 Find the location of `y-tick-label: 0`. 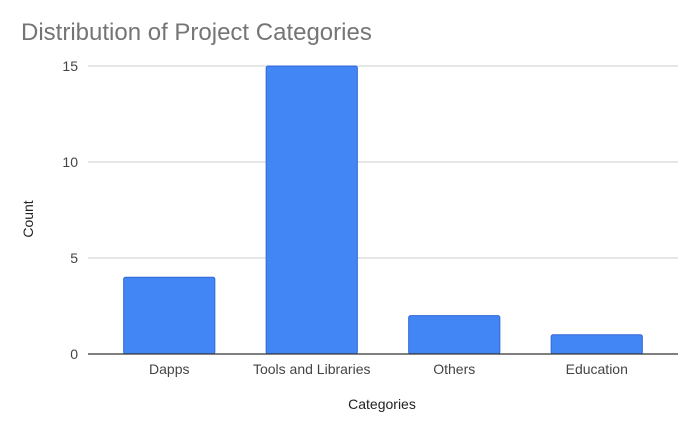

y-tick-label: 0 is located at coordinates (74, 354).